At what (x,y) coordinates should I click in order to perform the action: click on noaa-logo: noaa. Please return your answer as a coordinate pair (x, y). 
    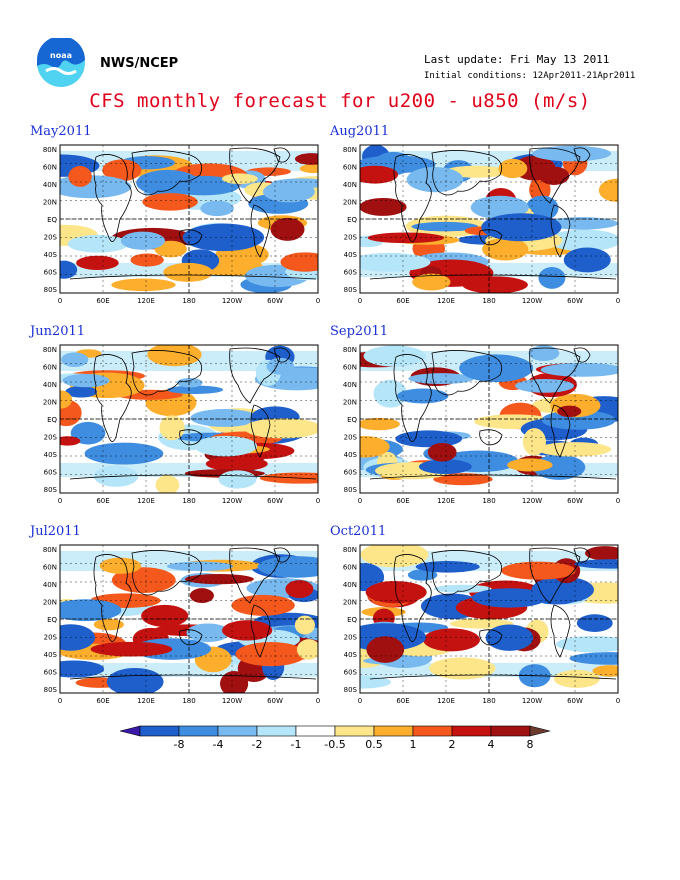
    Looking at the image, I should click on (61, 62).